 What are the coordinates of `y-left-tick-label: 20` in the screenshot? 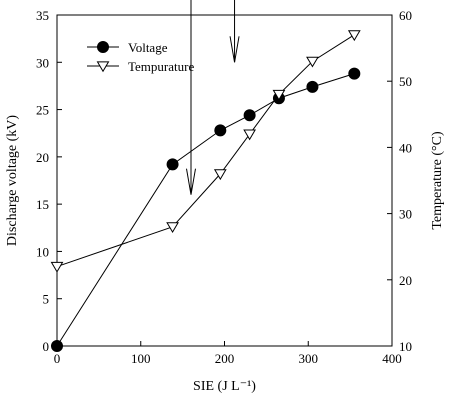 It's located at (42, 157).